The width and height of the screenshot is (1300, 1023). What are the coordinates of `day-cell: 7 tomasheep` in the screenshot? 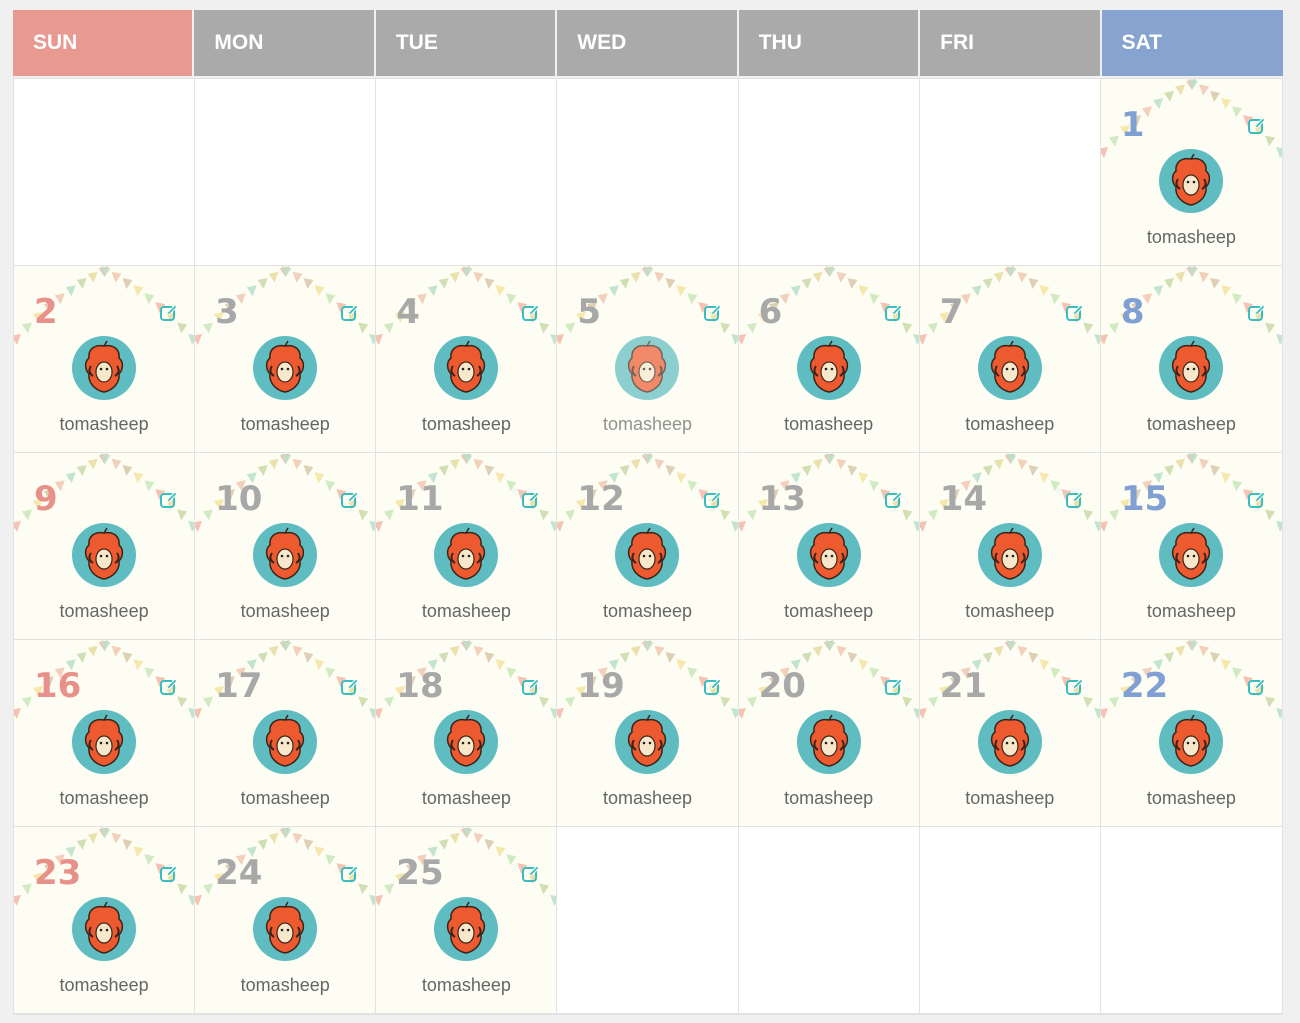 It's located at (1010, 359).